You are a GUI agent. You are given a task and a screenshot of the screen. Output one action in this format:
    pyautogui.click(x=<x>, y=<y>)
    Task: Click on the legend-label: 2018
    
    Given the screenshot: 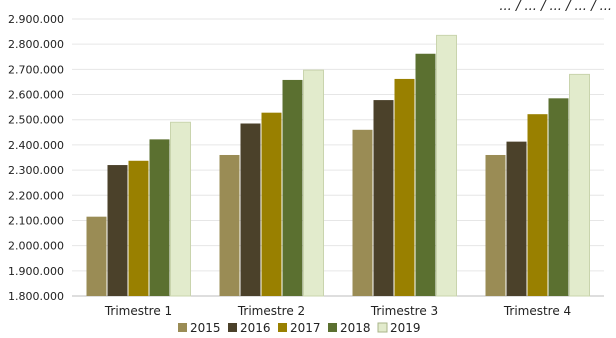 What is the action you would take?
    pyautogui.click(x=355, y=328)
    